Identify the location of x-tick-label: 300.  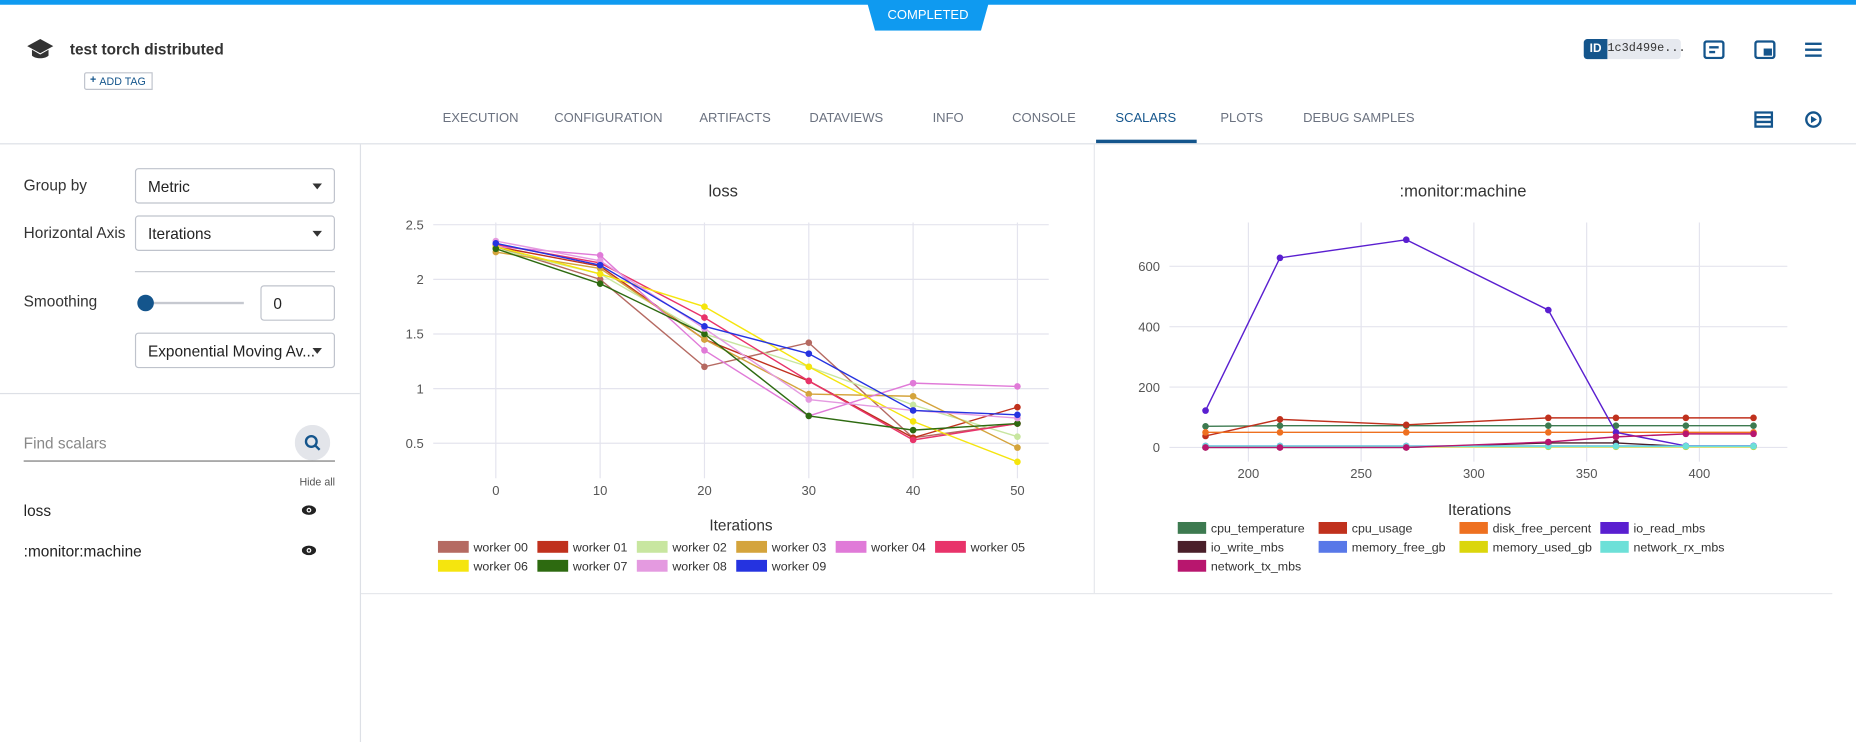
(1474, 473).